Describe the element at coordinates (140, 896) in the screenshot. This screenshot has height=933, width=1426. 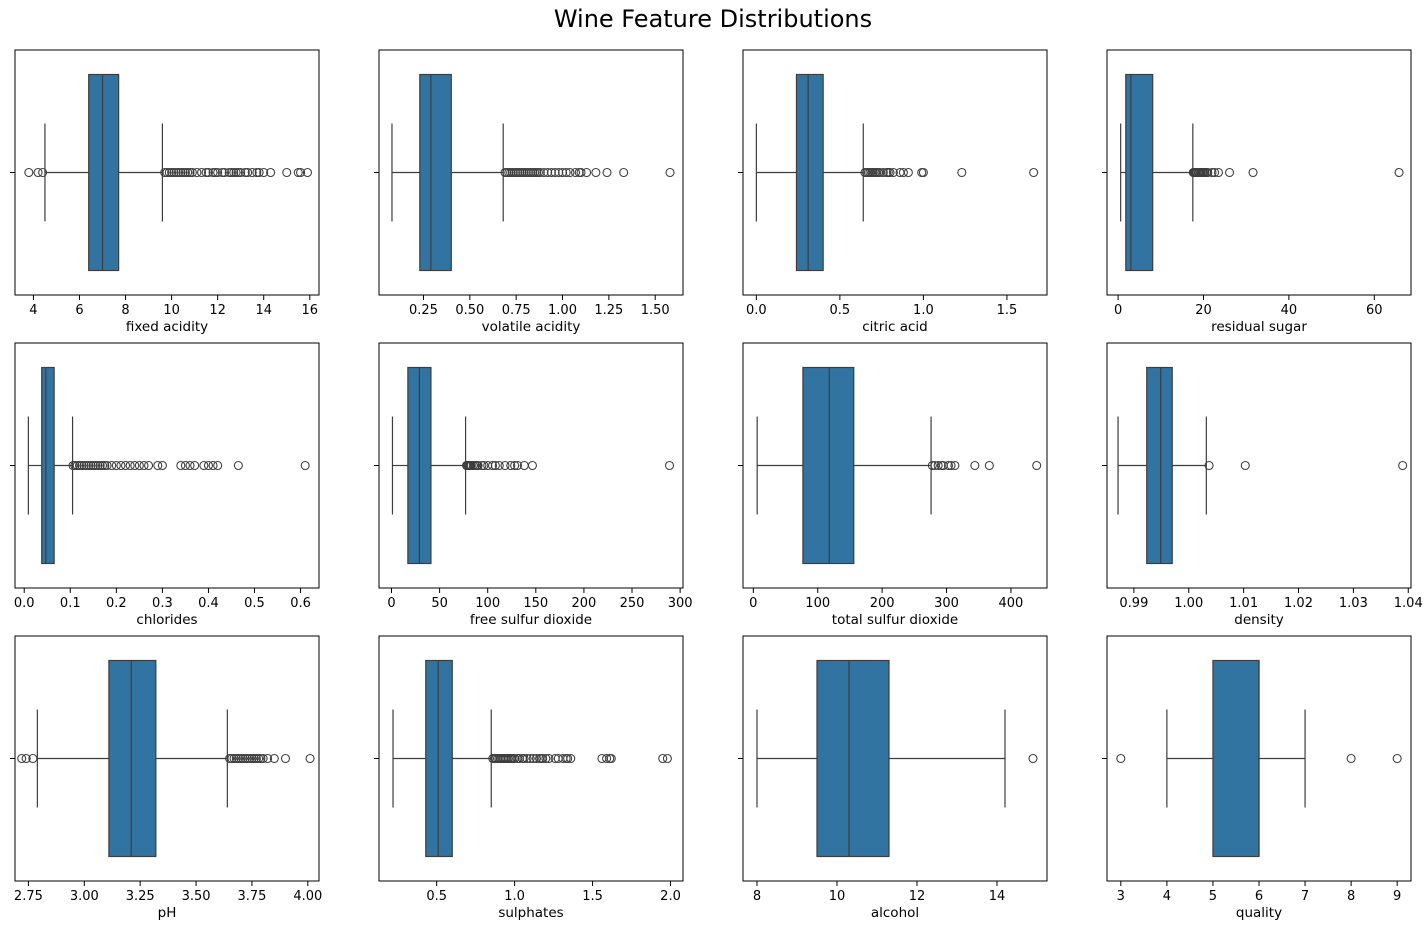
I see `x-tick-label: 3.25` at that location.